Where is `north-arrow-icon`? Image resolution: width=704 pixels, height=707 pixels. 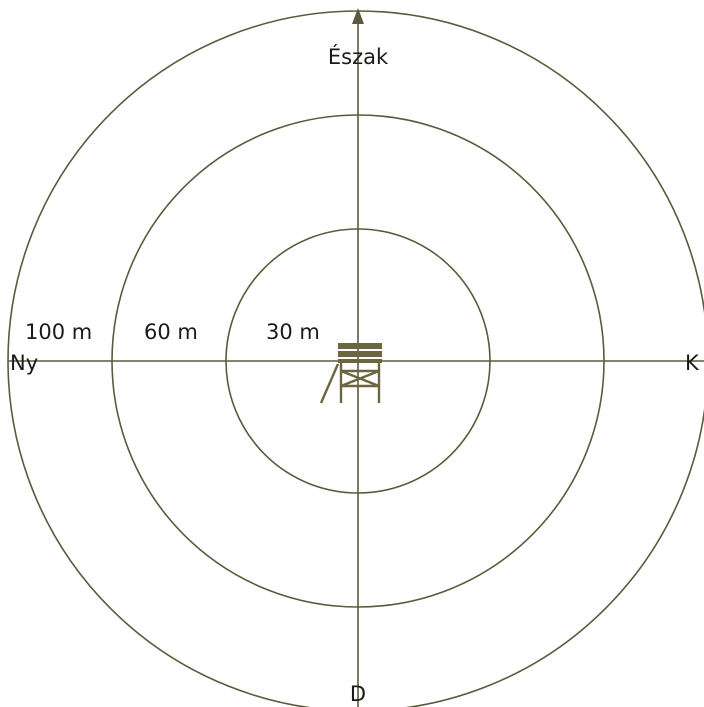
north-arrow-icon is located at coordinates (358, 16).